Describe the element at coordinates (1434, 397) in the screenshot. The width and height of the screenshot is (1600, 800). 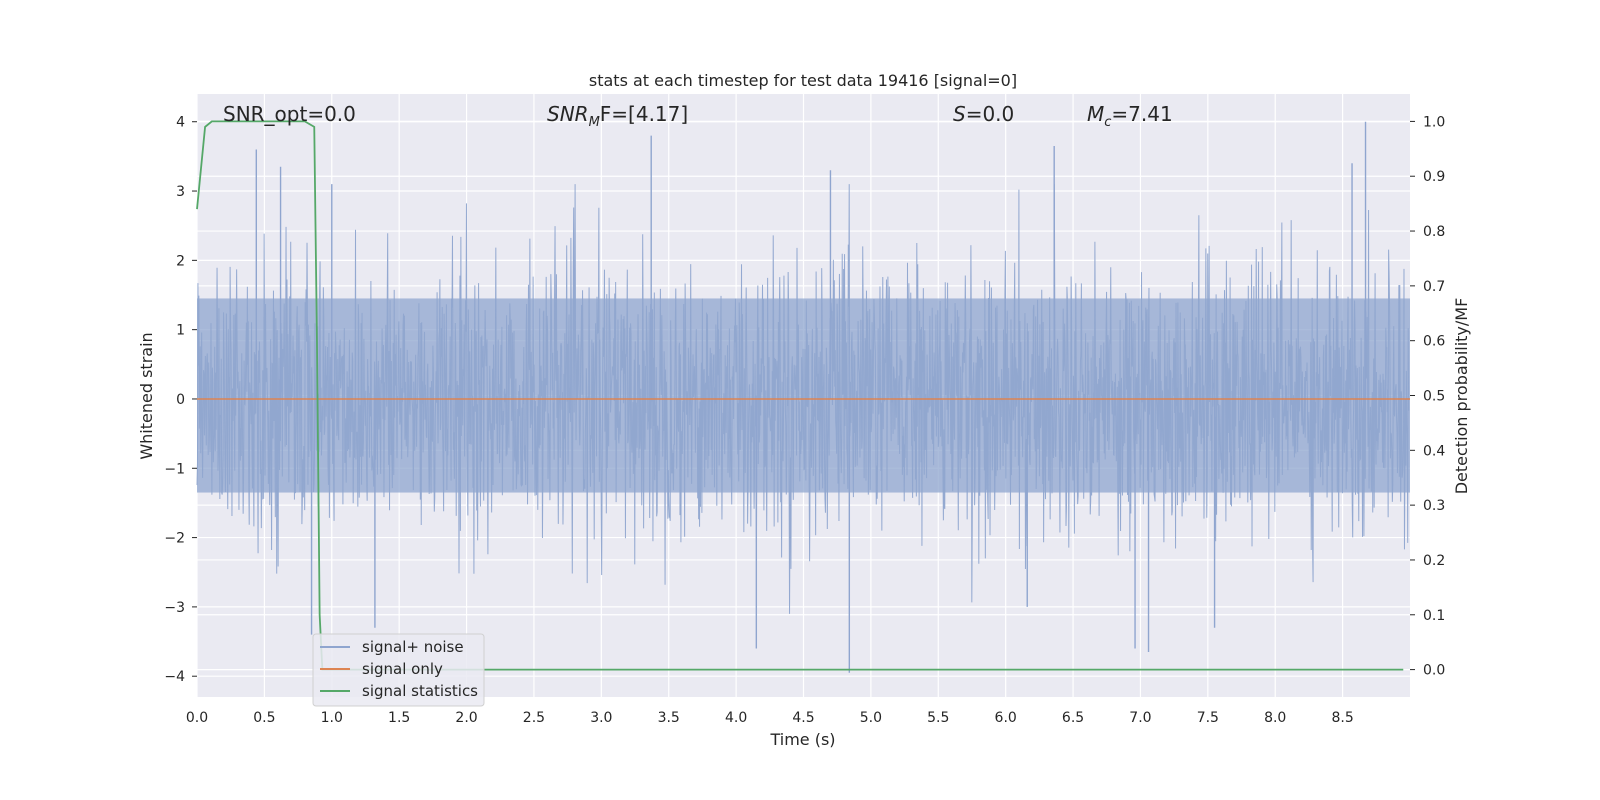
I see `y2-tick-label: 0.5` at that location.